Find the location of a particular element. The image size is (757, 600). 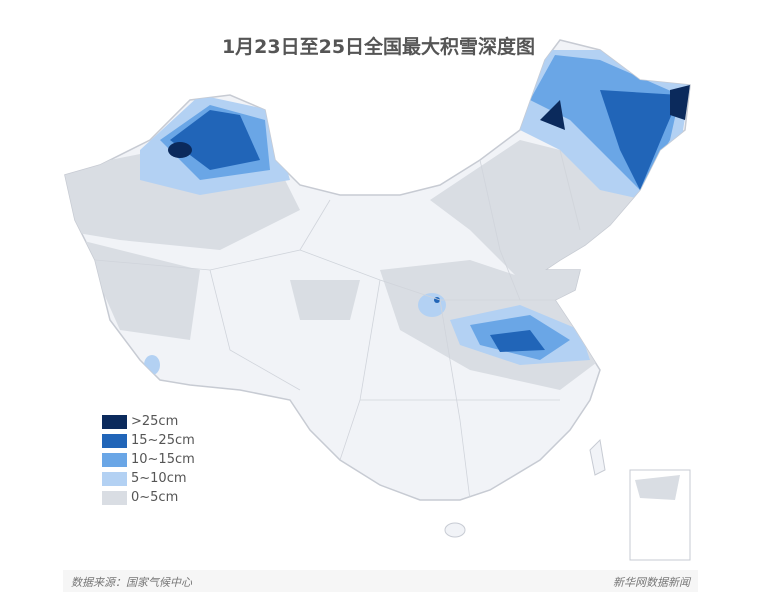

legend-item: 10~15cm is located at coordinates (148, 459).